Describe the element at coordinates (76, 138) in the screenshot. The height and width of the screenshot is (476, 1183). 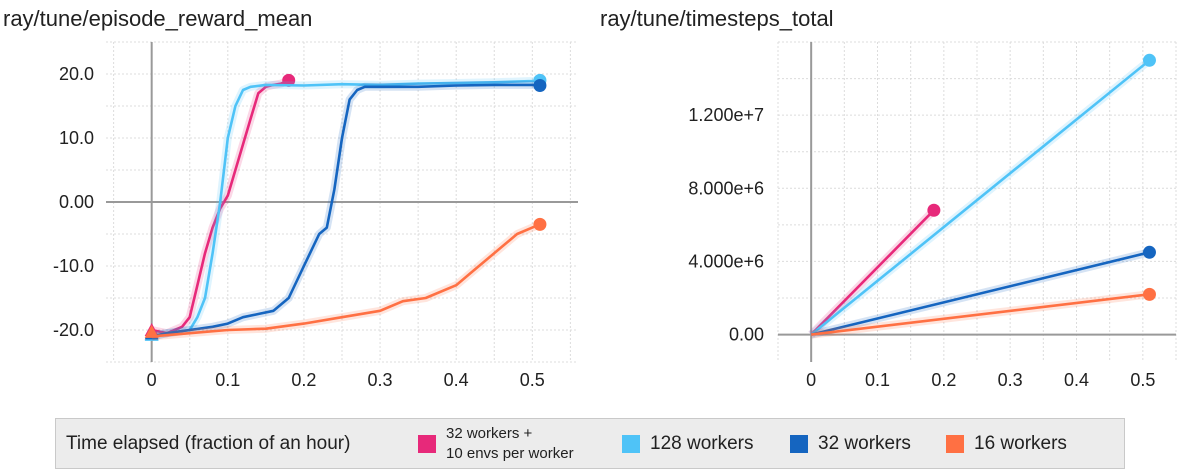
I see `y-tick-label: 10.0` at that location.